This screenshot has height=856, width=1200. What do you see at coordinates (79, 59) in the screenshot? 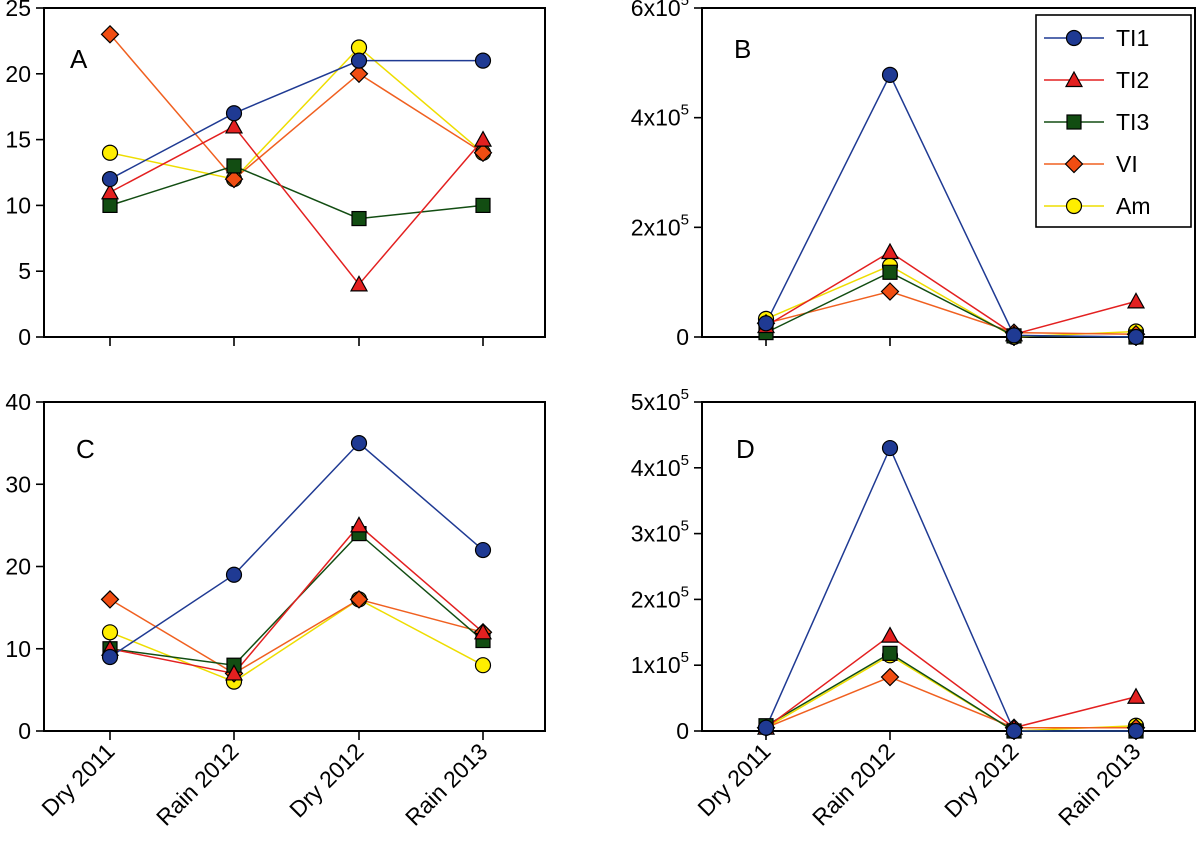
I see `panel-label: A` at bounding box center [79, 59].